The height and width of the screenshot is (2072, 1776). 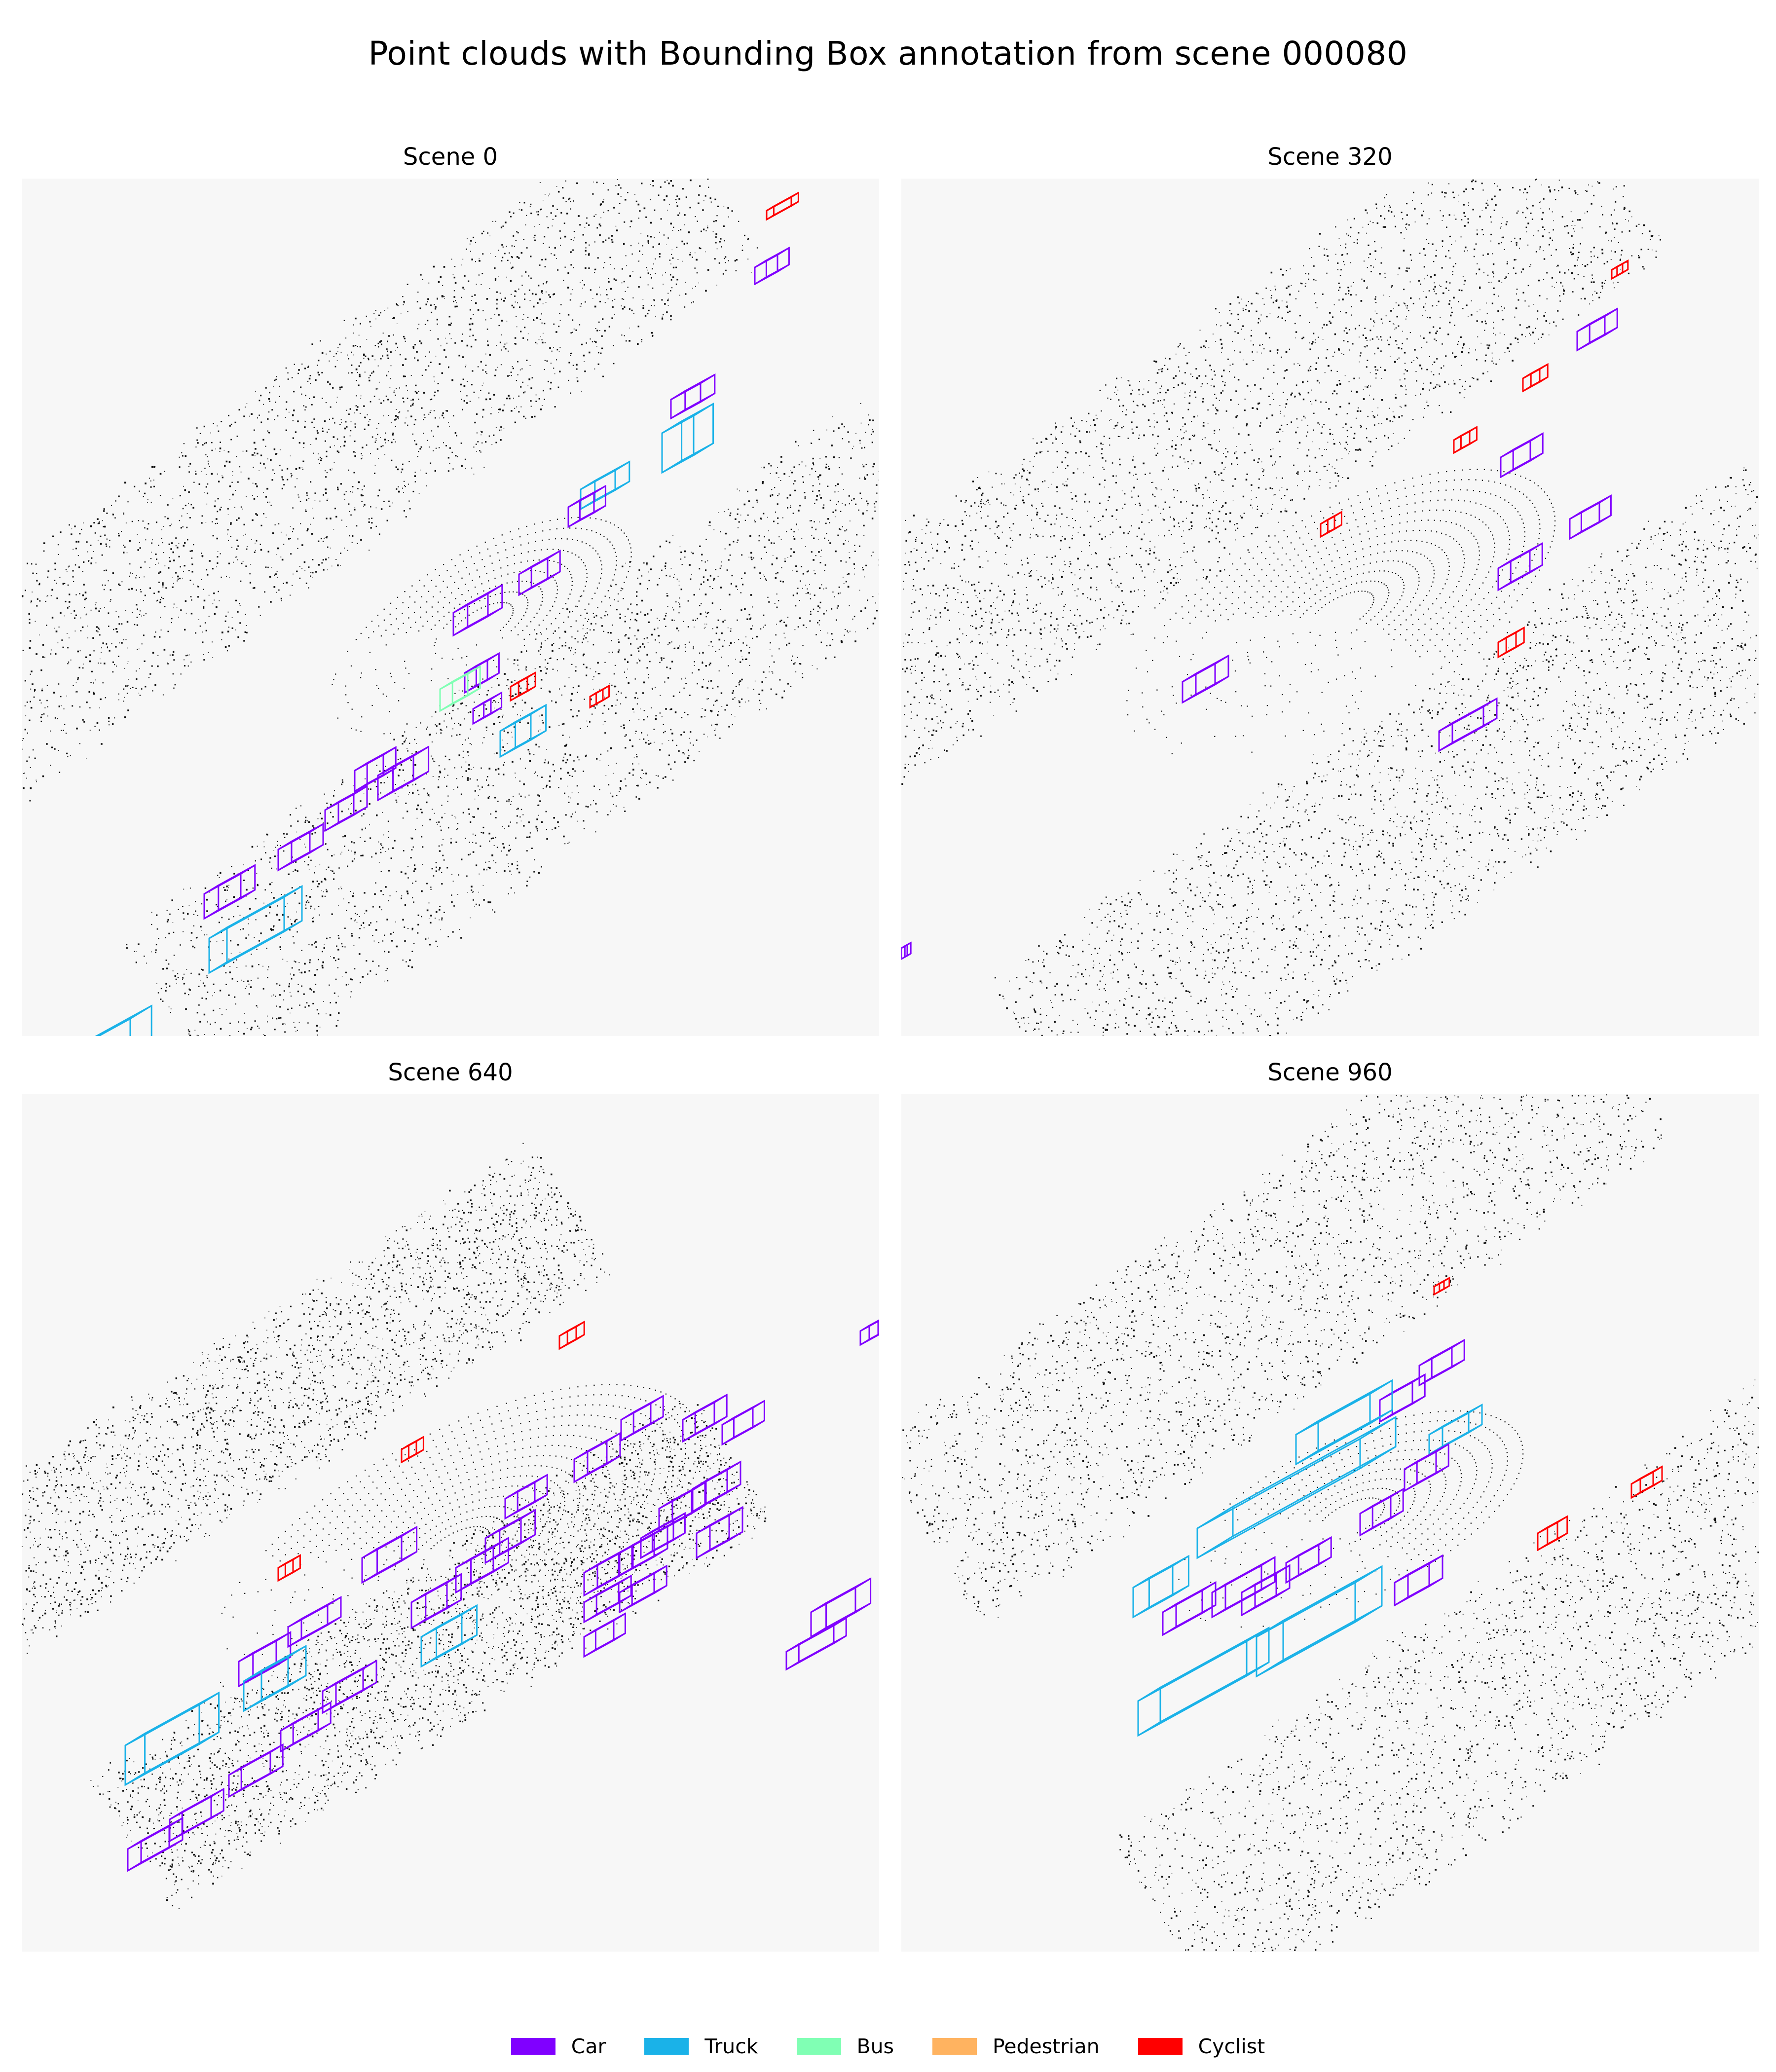 What do you see at coordinates (875, 2046) in the screenshot?
I see `legend-label-bus: Bus` at bounding box center [875, 2046].